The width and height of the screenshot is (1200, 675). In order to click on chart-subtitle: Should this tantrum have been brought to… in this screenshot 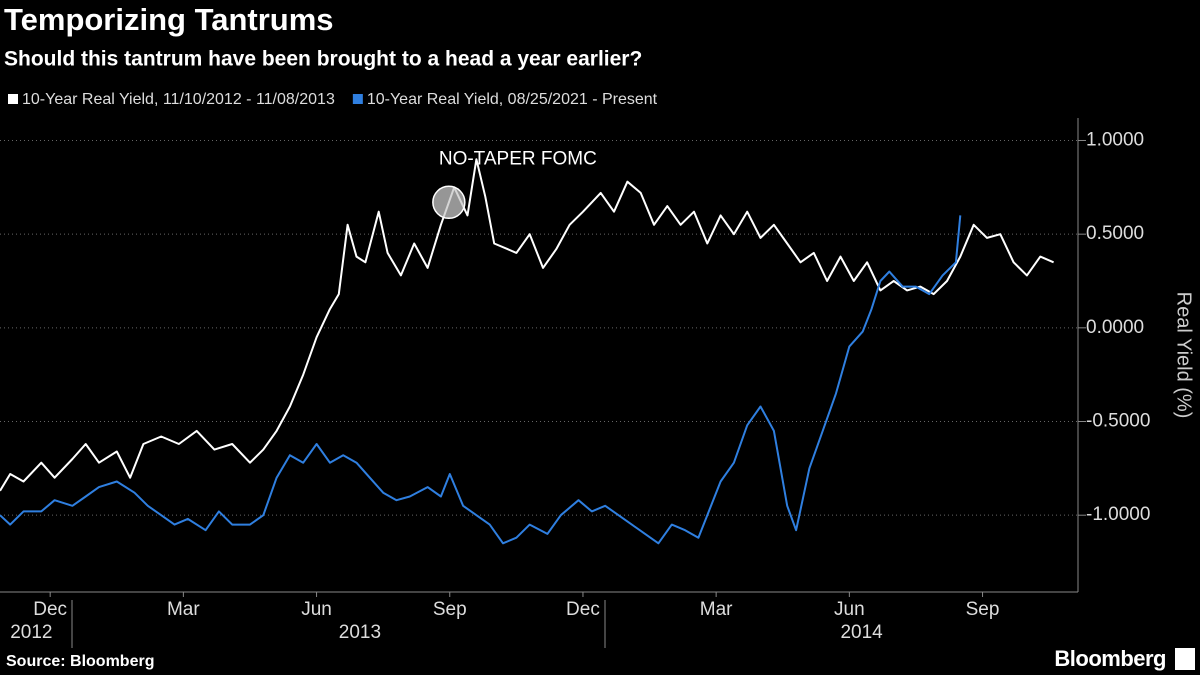, I will do `click(323, 59)`.